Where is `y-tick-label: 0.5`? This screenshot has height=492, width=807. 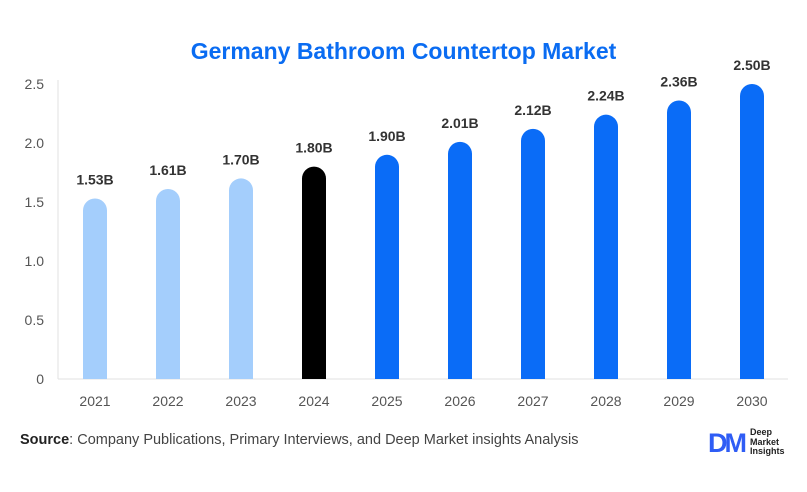 y-tick-label: 0.5 is located at coordinates (35, 320).